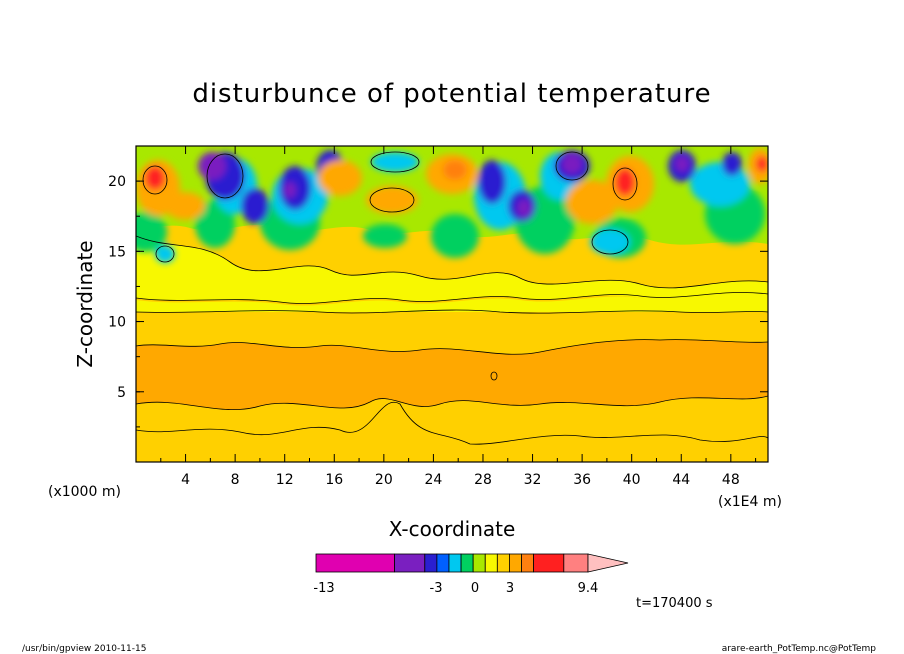 The height and width of the screenshot is (654, 904). What do you see at coordinates (475, 588) in the screenshot?
I see `colorbar-label: 0` at bounding box center [475, 588].